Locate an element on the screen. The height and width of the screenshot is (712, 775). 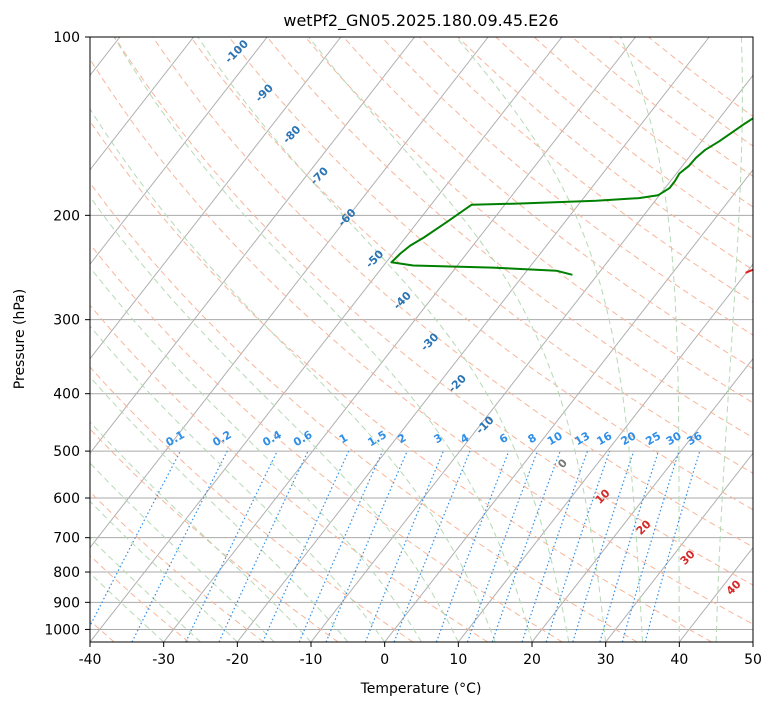
x-tick-label: -30 is located at coordinates (163, 660).